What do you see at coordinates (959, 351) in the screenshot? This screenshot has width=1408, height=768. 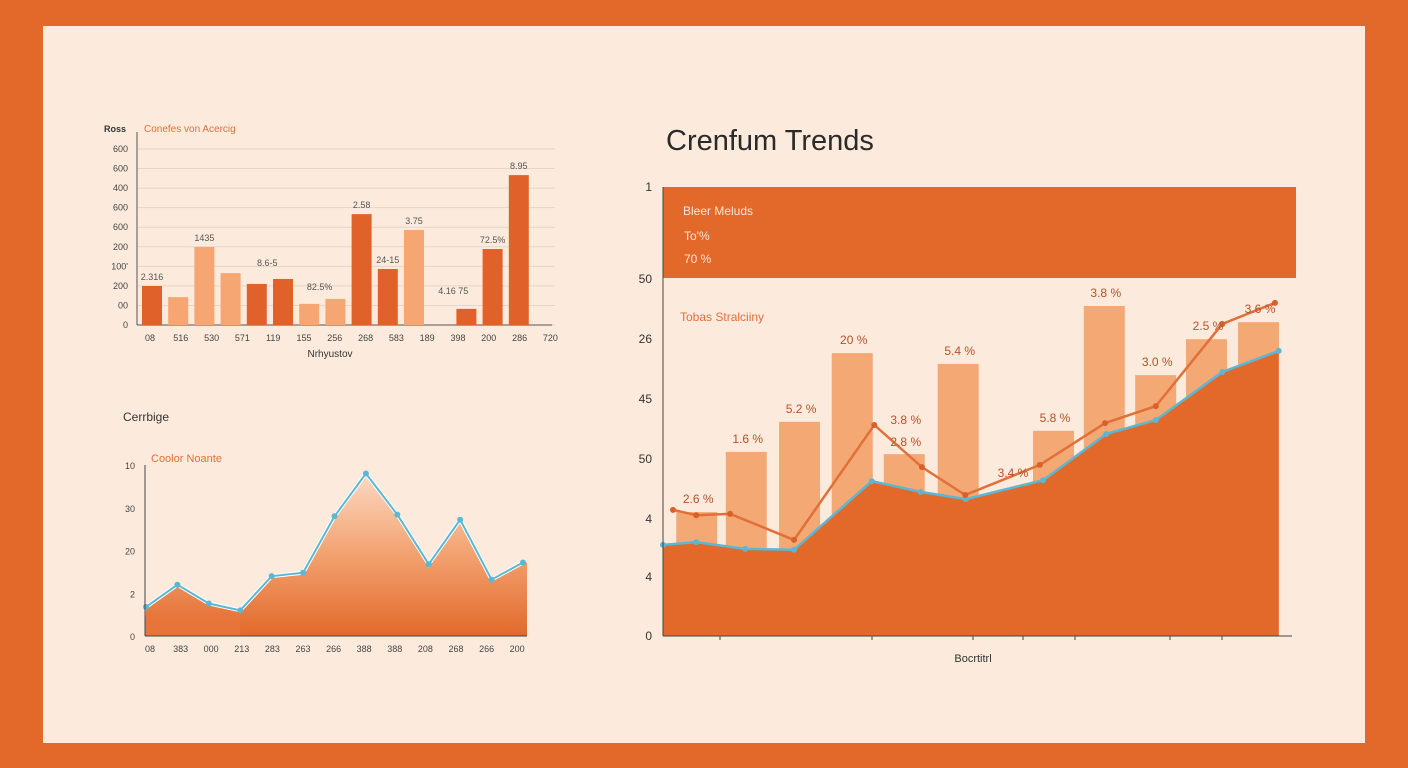 I see `bar-data-label: 5.4 %` at bounding box center [959, 351].